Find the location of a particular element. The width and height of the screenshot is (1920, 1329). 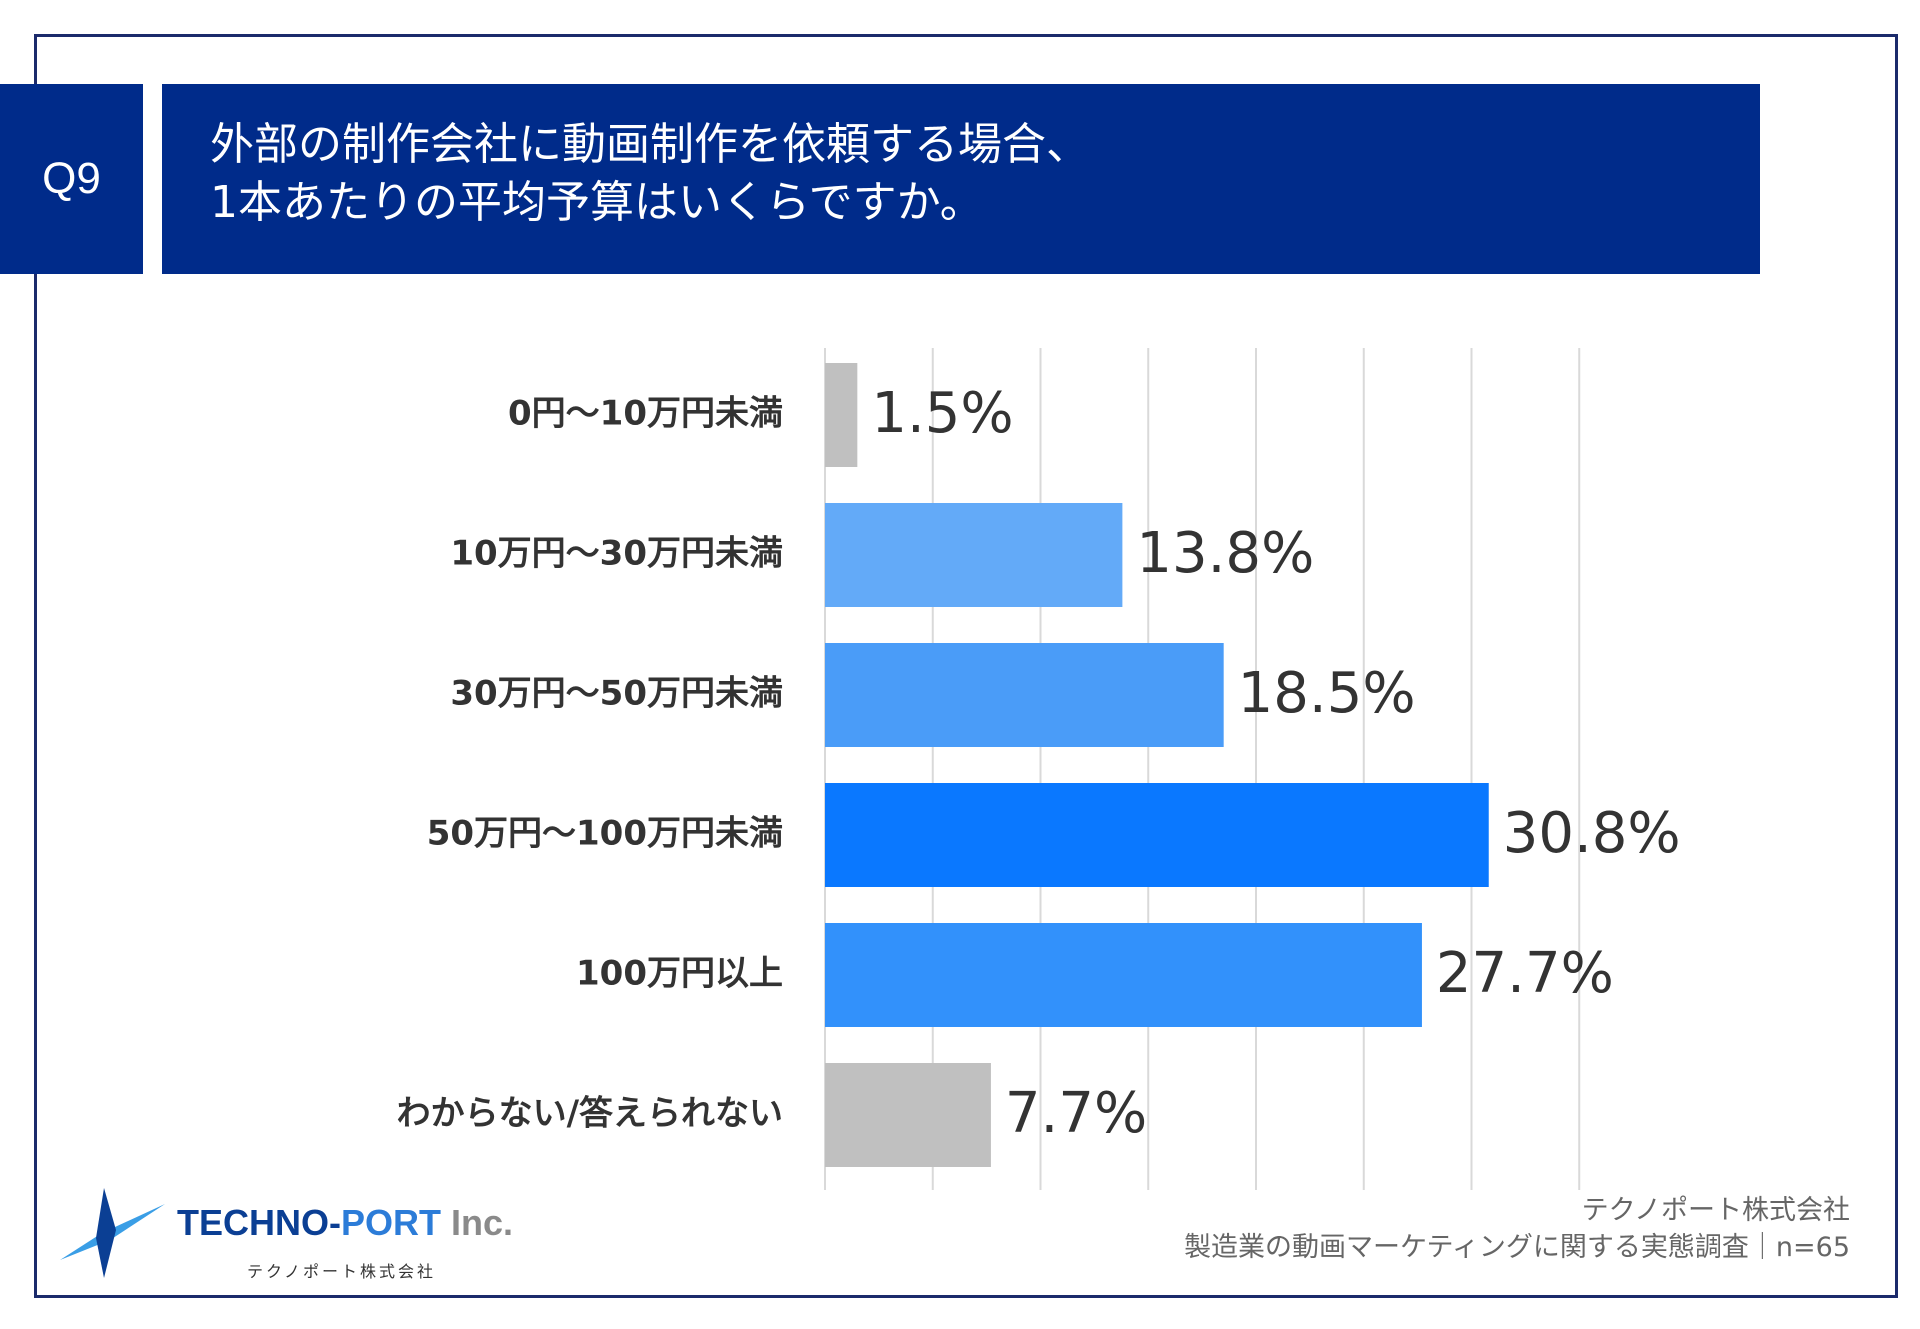

footer-survey: 製造業の動画マーケティングに関する実態調査｜n=65 is located at coordinates (1517, 1247).